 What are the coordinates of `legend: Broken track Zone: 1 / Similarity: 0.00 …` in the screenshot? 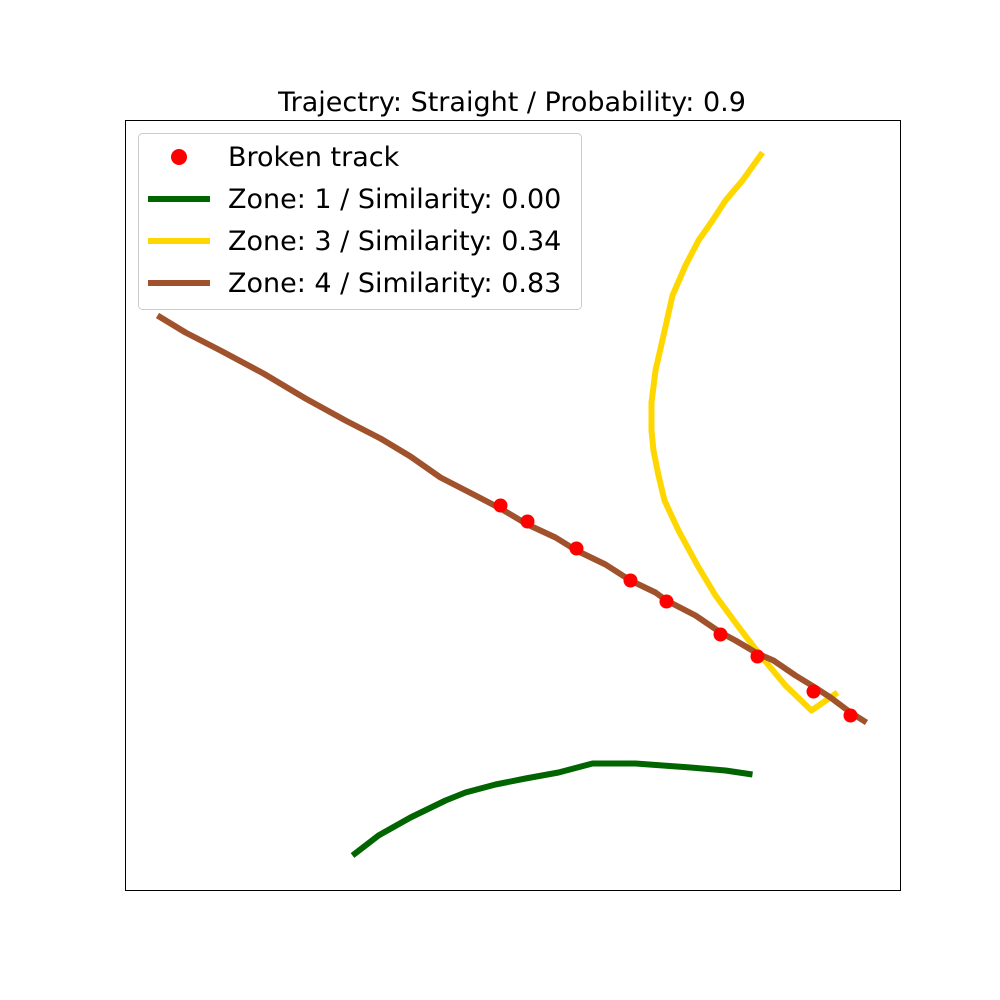 It's located at (360, 221).